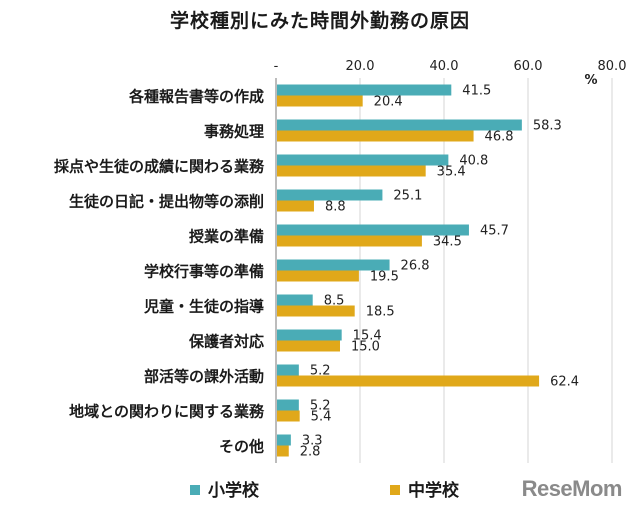  Describe the element at coordinates (528, 66) in the screenshot. I see `x-tick-label: 60.0` at that location.